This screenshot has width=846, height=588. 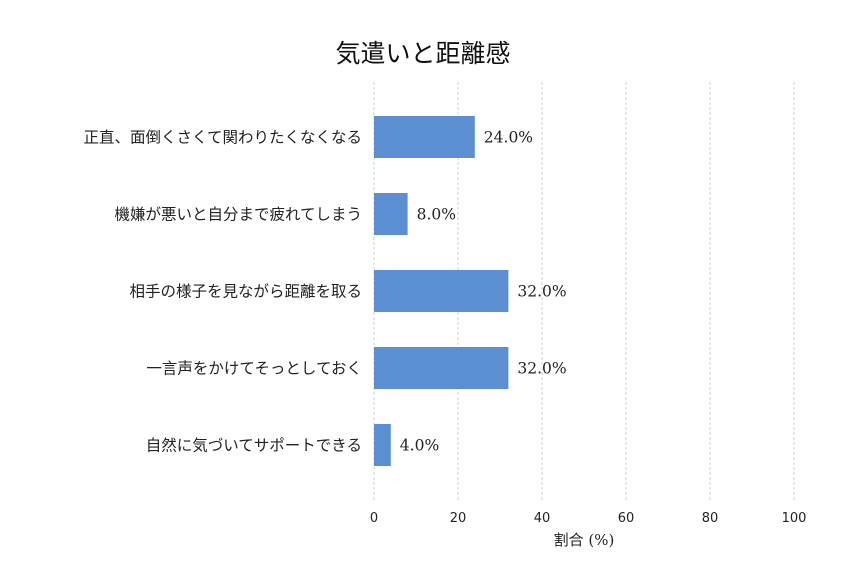 What do you see at coordinates (794, 518) in the screenshot?
I see `x-tick-label: 100` at bounding box center [794, 518].